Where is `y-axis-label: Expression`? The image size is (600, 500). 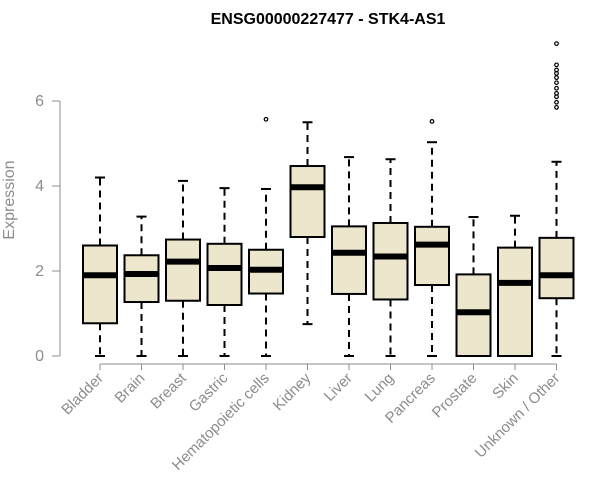 y-axis-label: Expression is located at coordinates (9, 199).